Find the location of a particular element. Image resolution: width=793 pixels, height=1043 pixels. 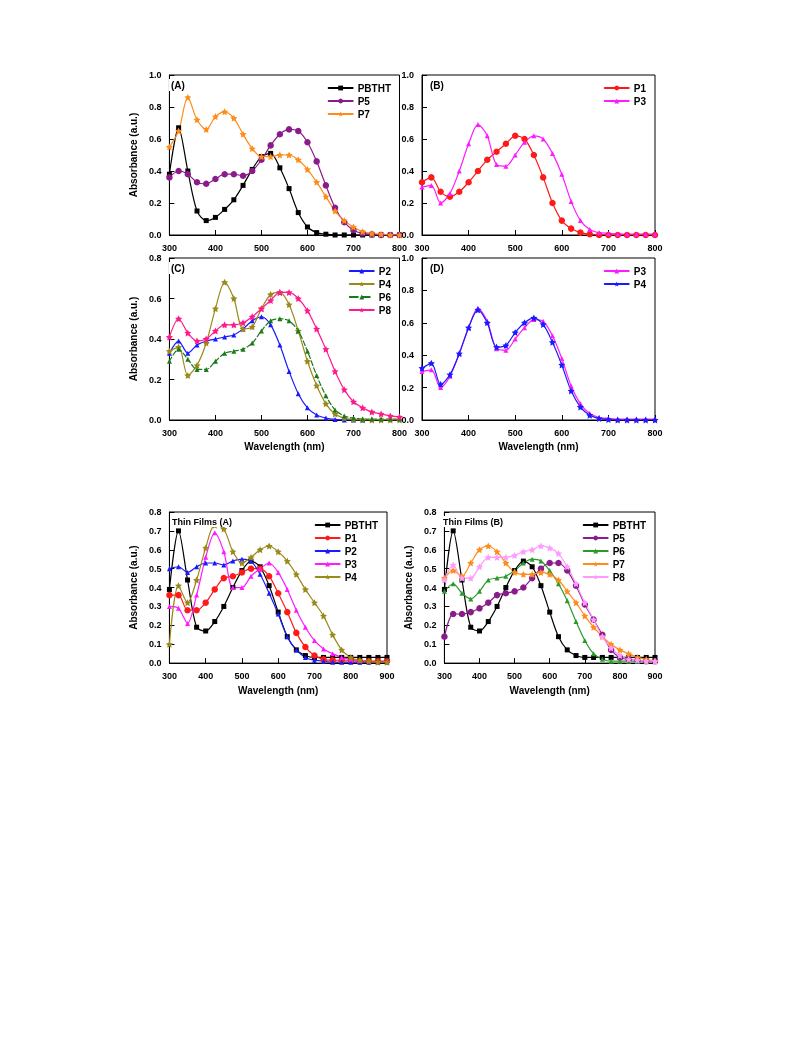

chart-title: (D) is located at coordinates (437, 268).